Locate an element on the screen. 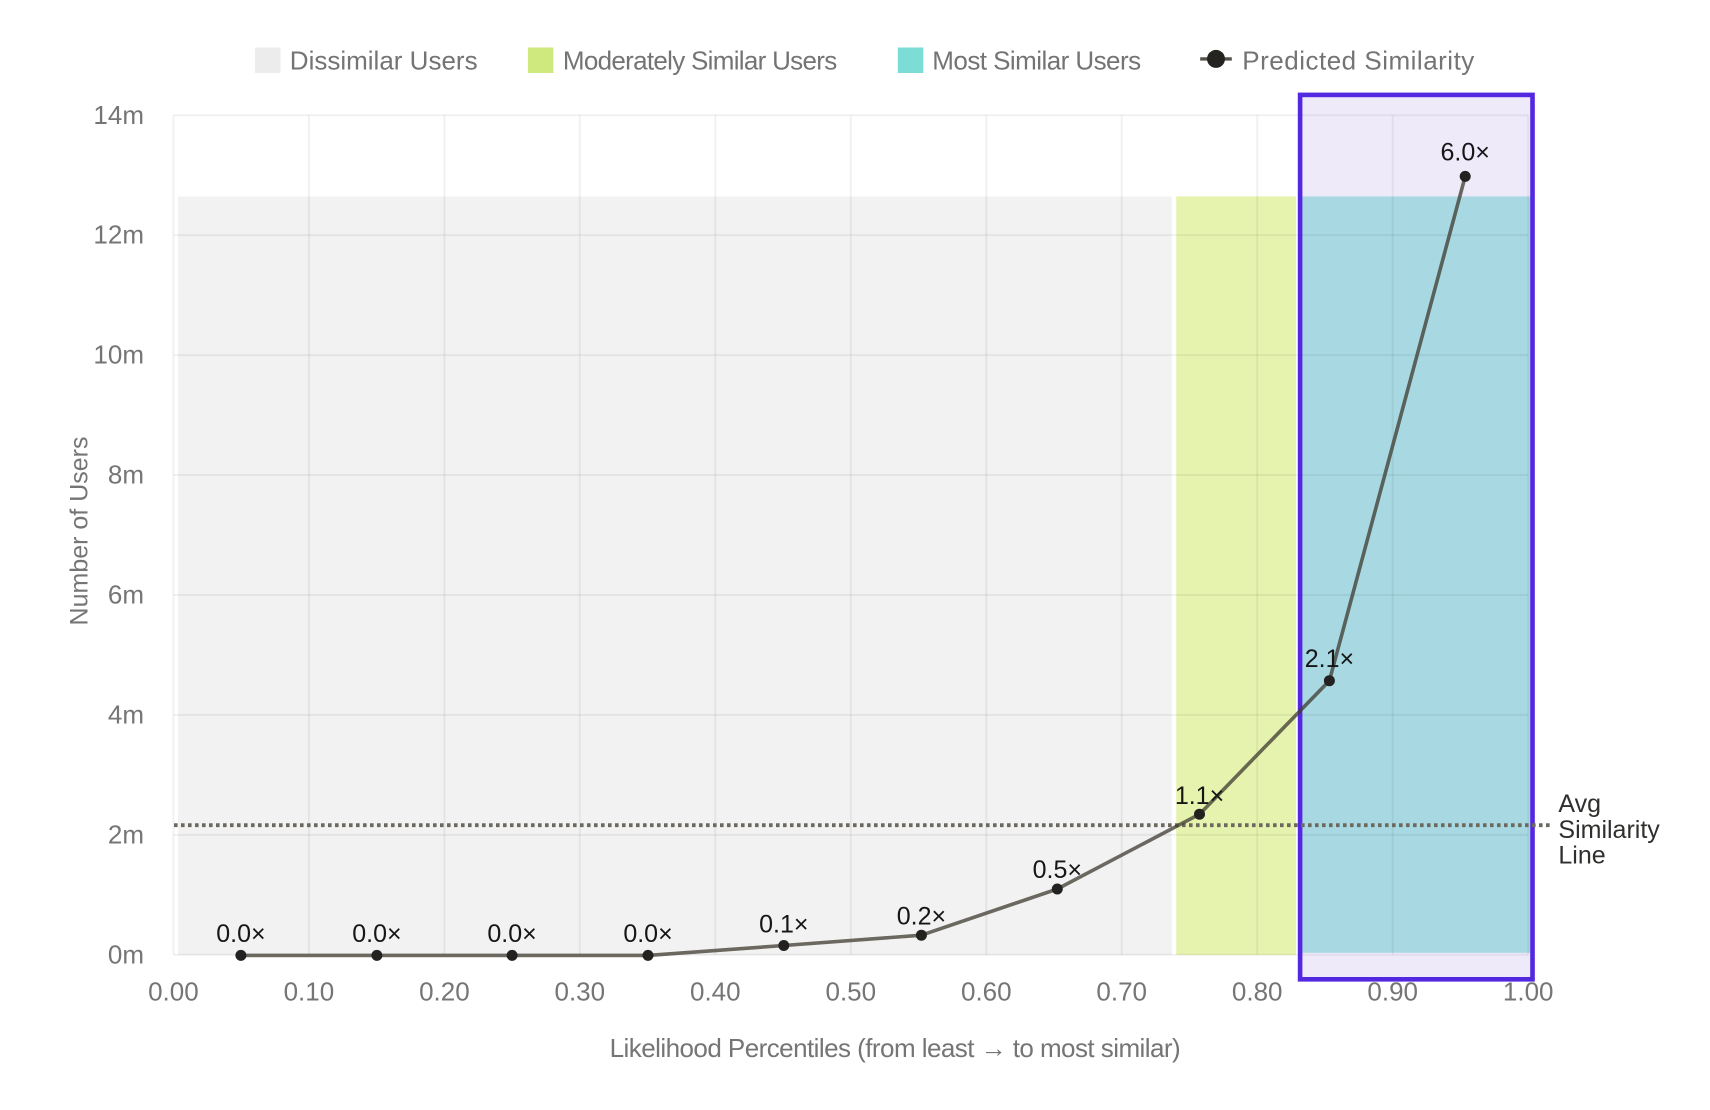 The width and height of the screenshot is (1710, 1110). svg-text: 2m is located at coordinates (126, 835).